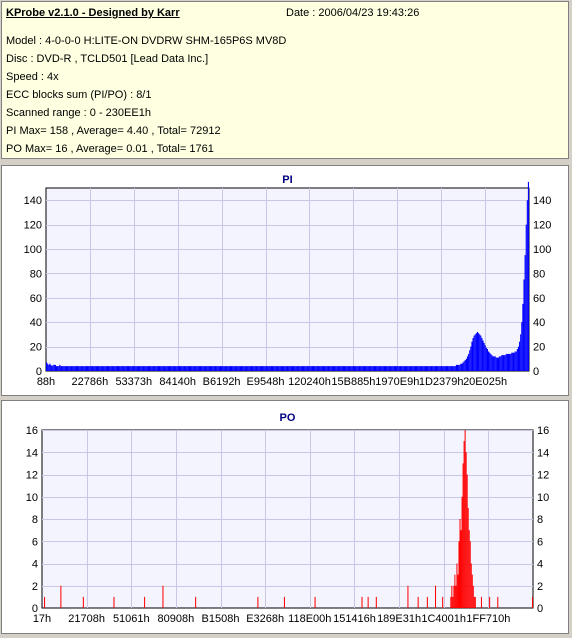  Describe the element at coordinates (35, 565) in the screenshot. I see `po-y-tick-left: 4` at that location.